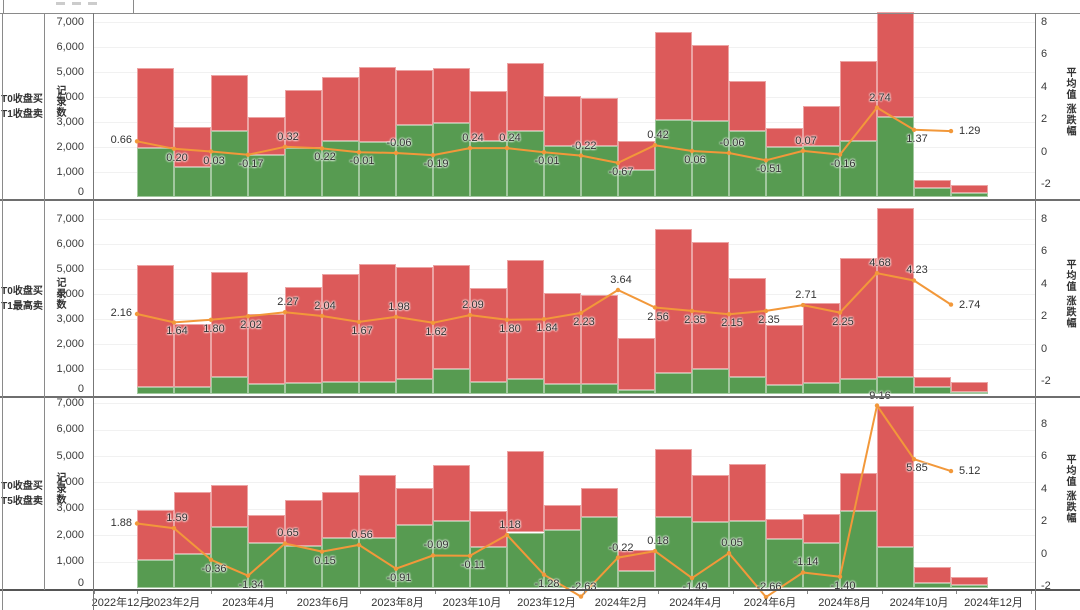 The height and width of the screenshot is (610, 1080). What do you see at coordinates (22, 114) in the screenshot?
I see `row-label-line2: T1收盘卖` at bounding box center [22, 114].